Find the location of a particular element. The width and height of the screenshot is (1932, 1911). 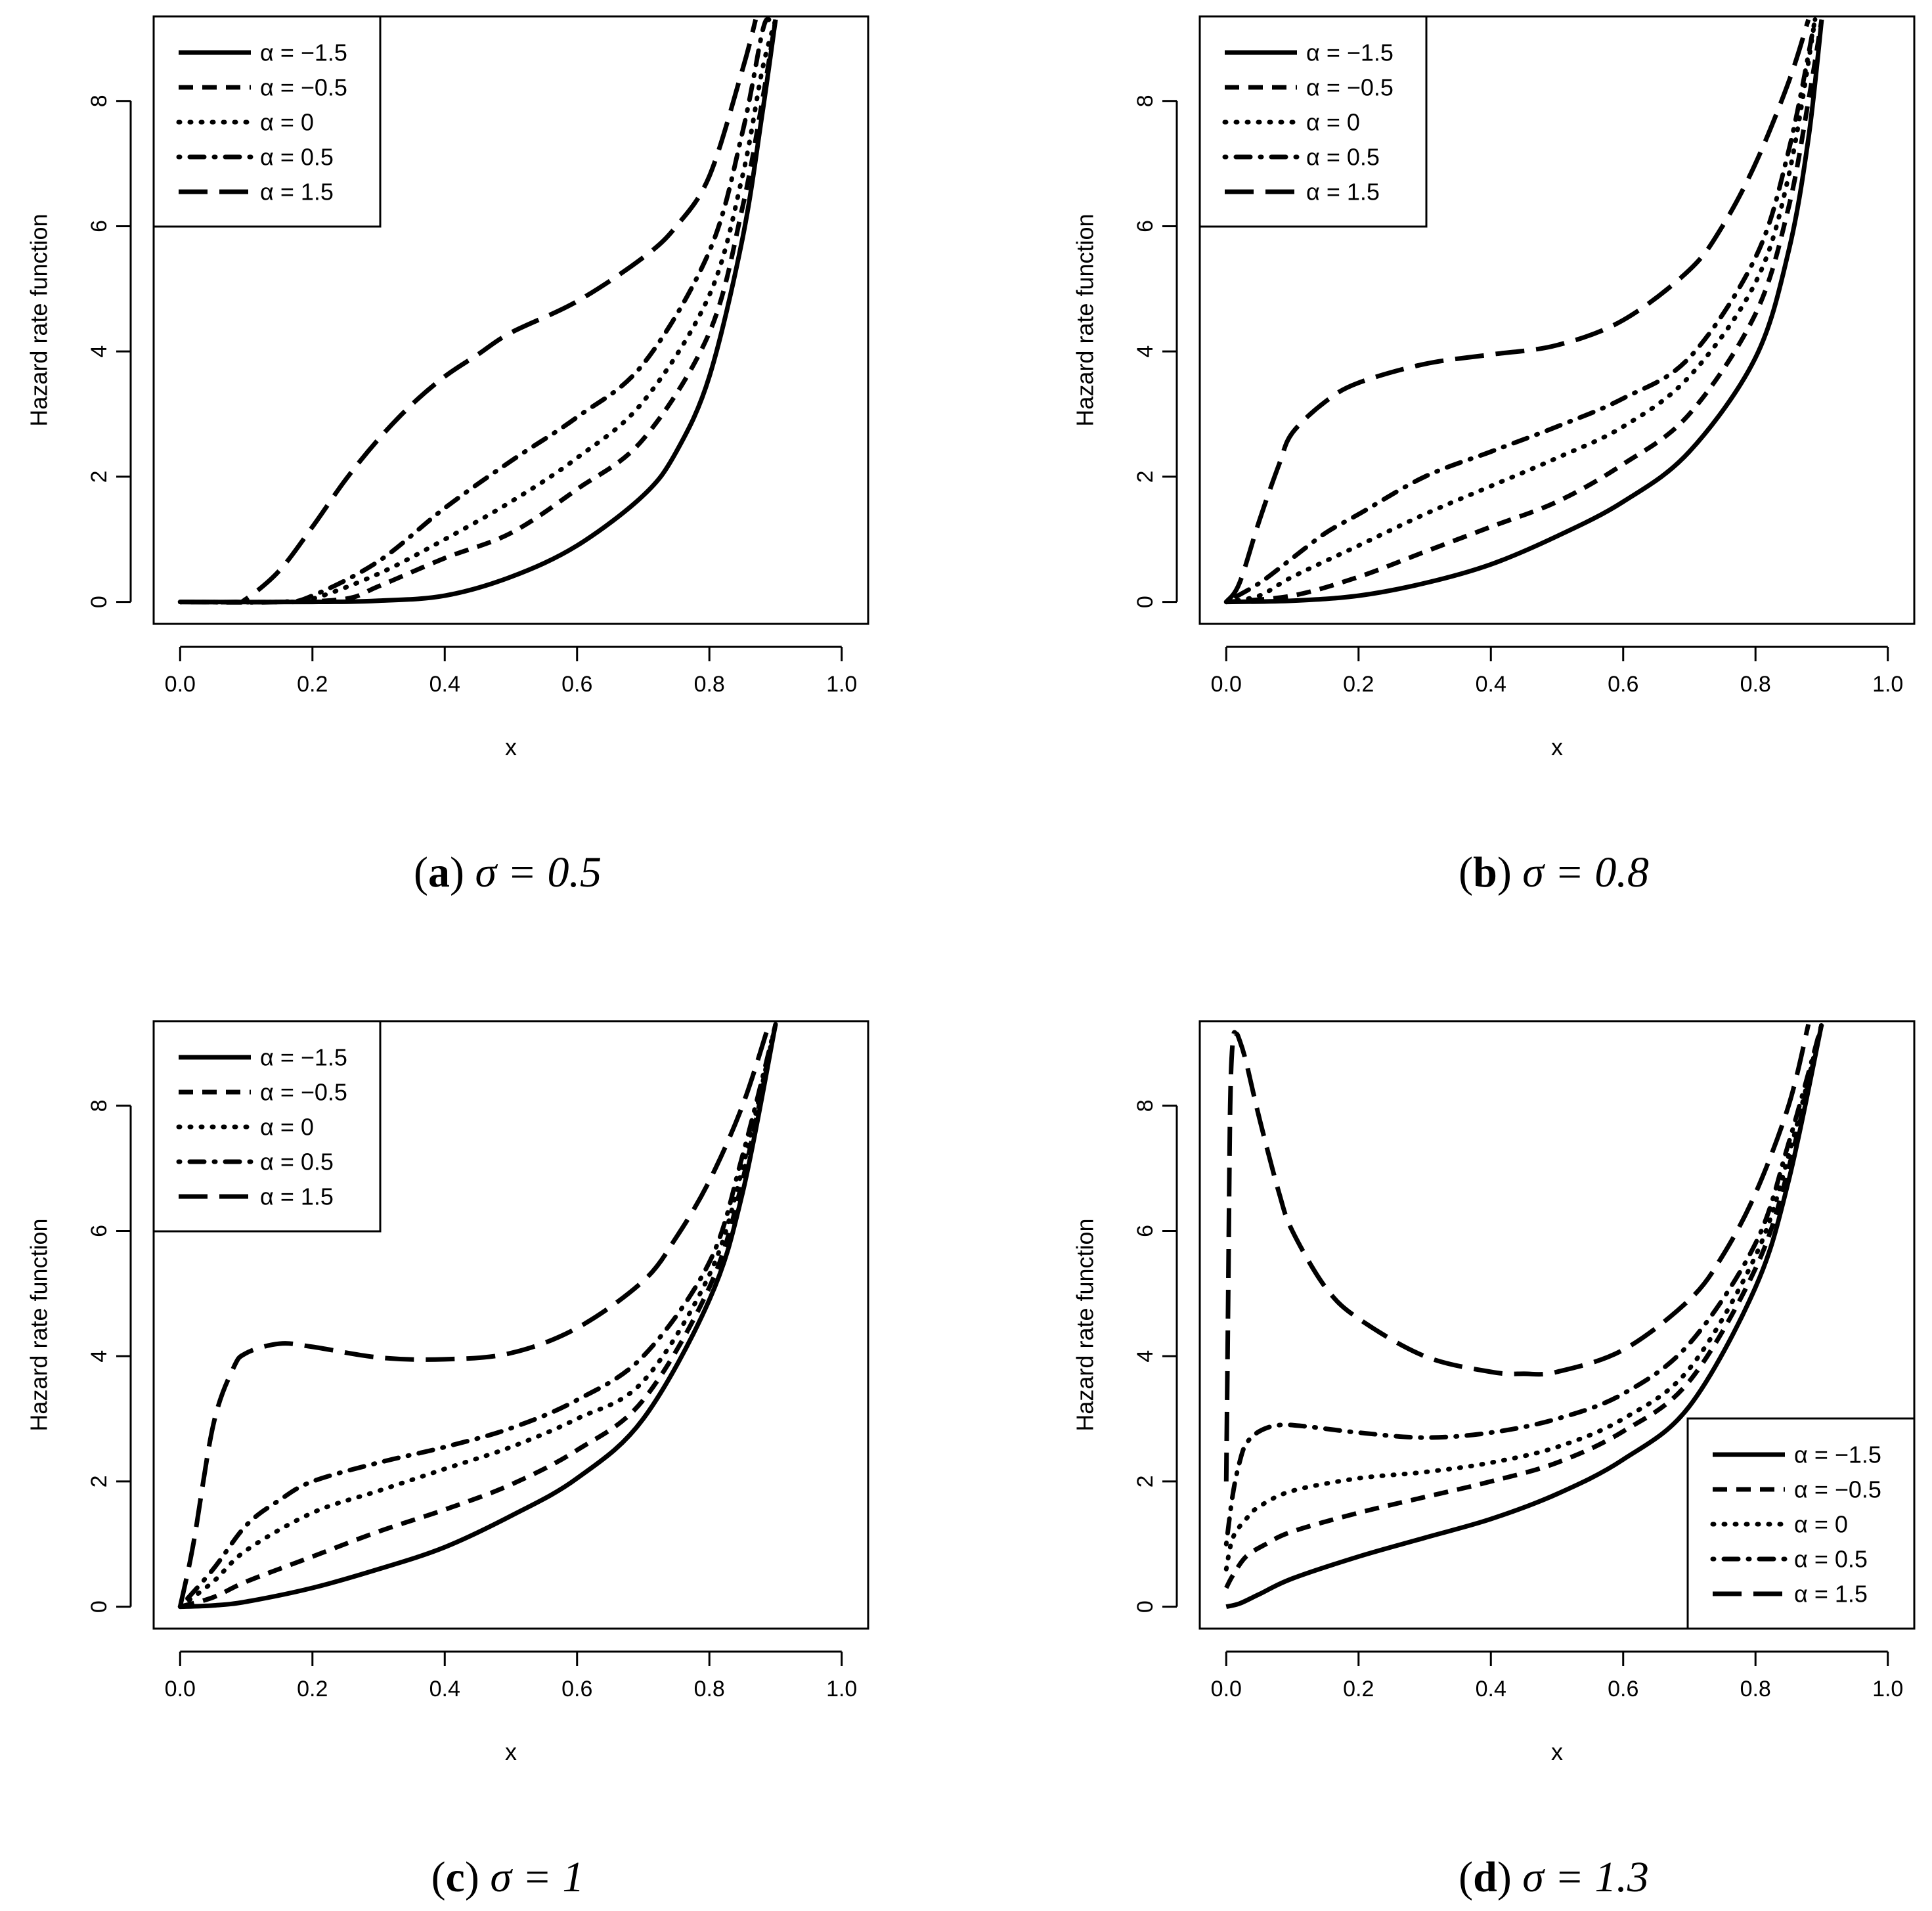

x-axis-title: x is located at coordinates (1557, 1751).